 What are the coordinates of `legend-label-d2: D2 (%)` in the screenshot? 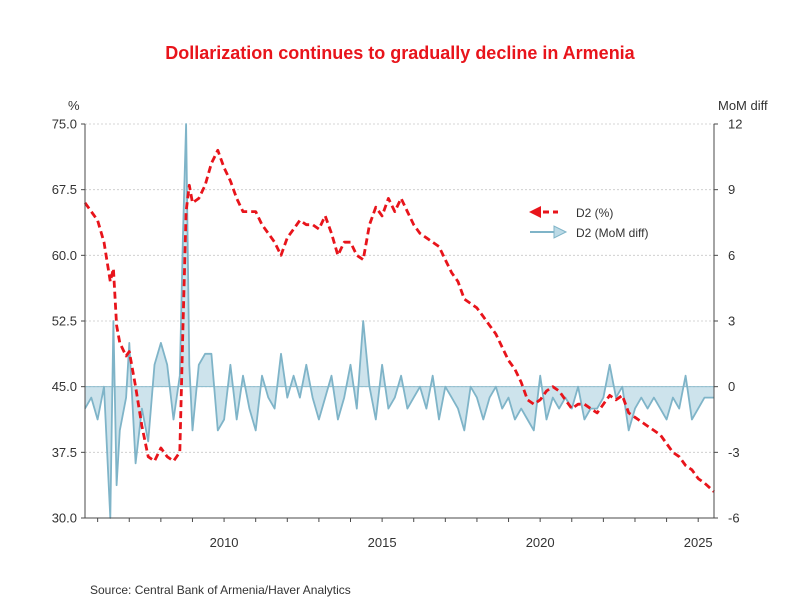 It's located at (594, 213).